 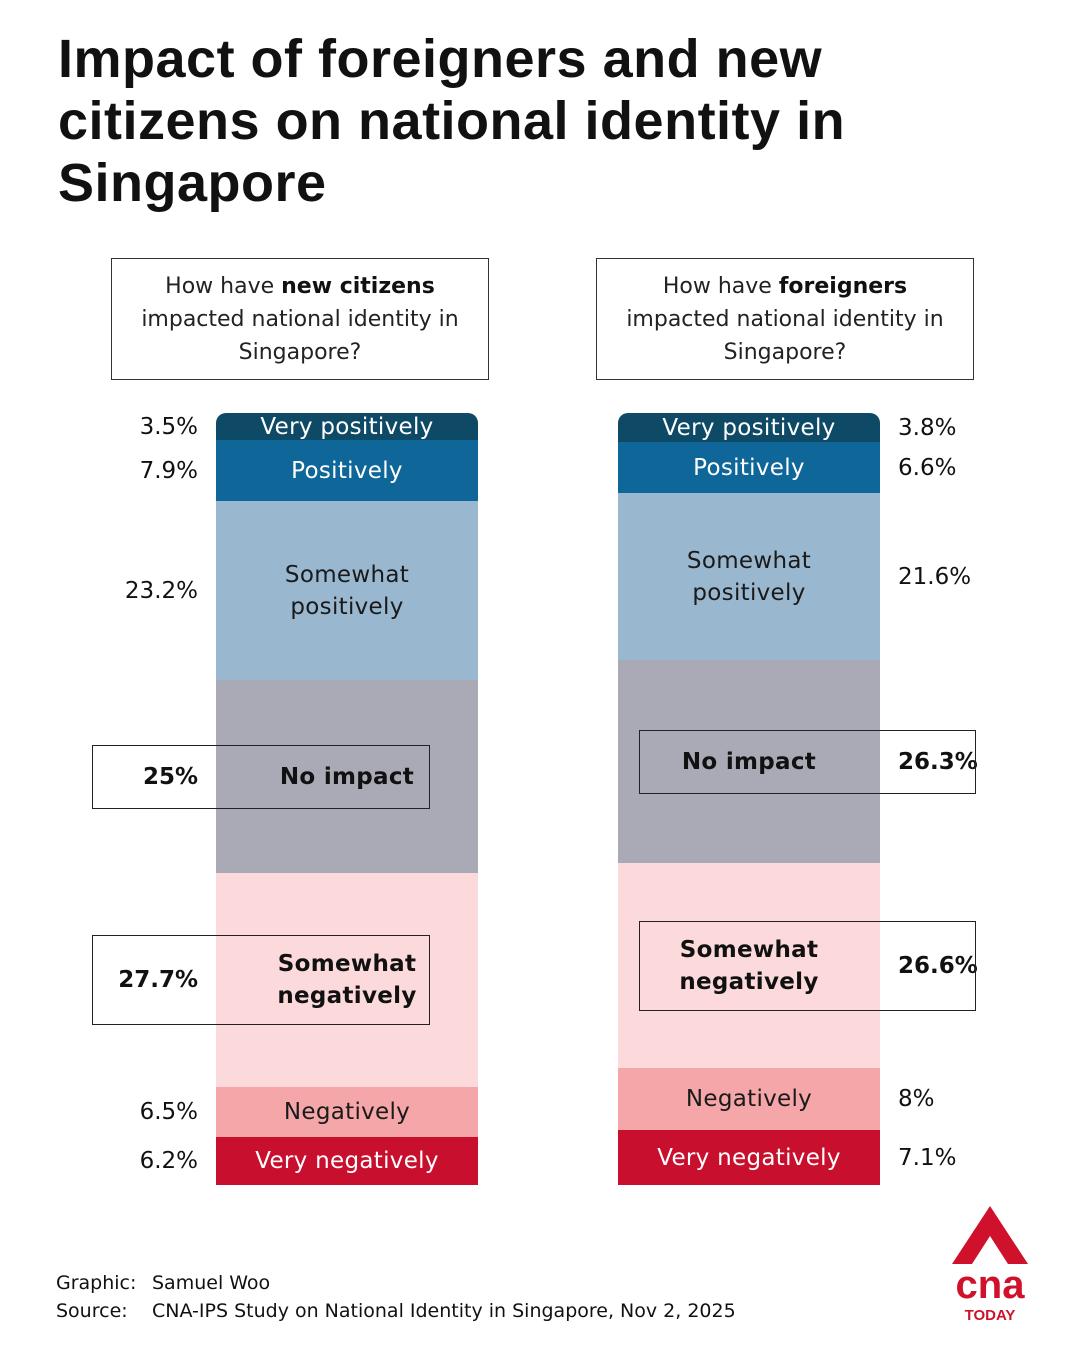 What do you see at coordinates (843, 286) in the screenshot?
I see `question-bold: foreigners` at bounding box center [843, 286].